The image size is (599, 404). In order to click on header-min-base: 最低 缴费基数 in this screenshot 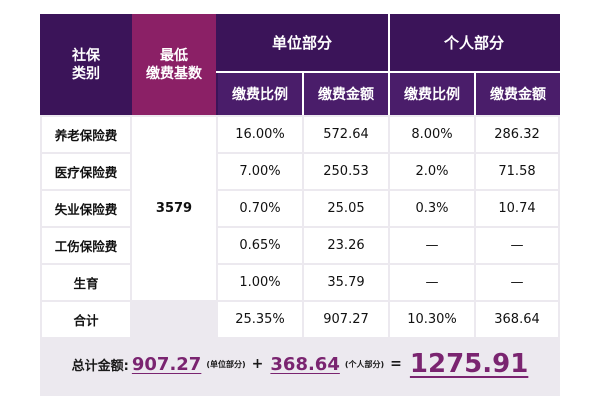, I will do `click(174, 64)`.